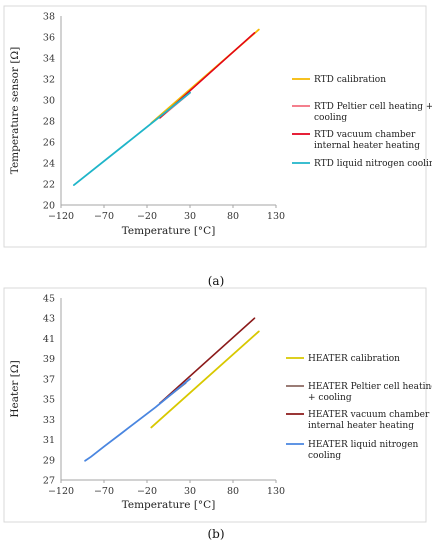 The width and height of the screenshot is (432, 550). Describe the element at coordinates (370, 392) in the screenshot. I see `legend-entry: HEATER Peltier cell heating + cooling` at that location.